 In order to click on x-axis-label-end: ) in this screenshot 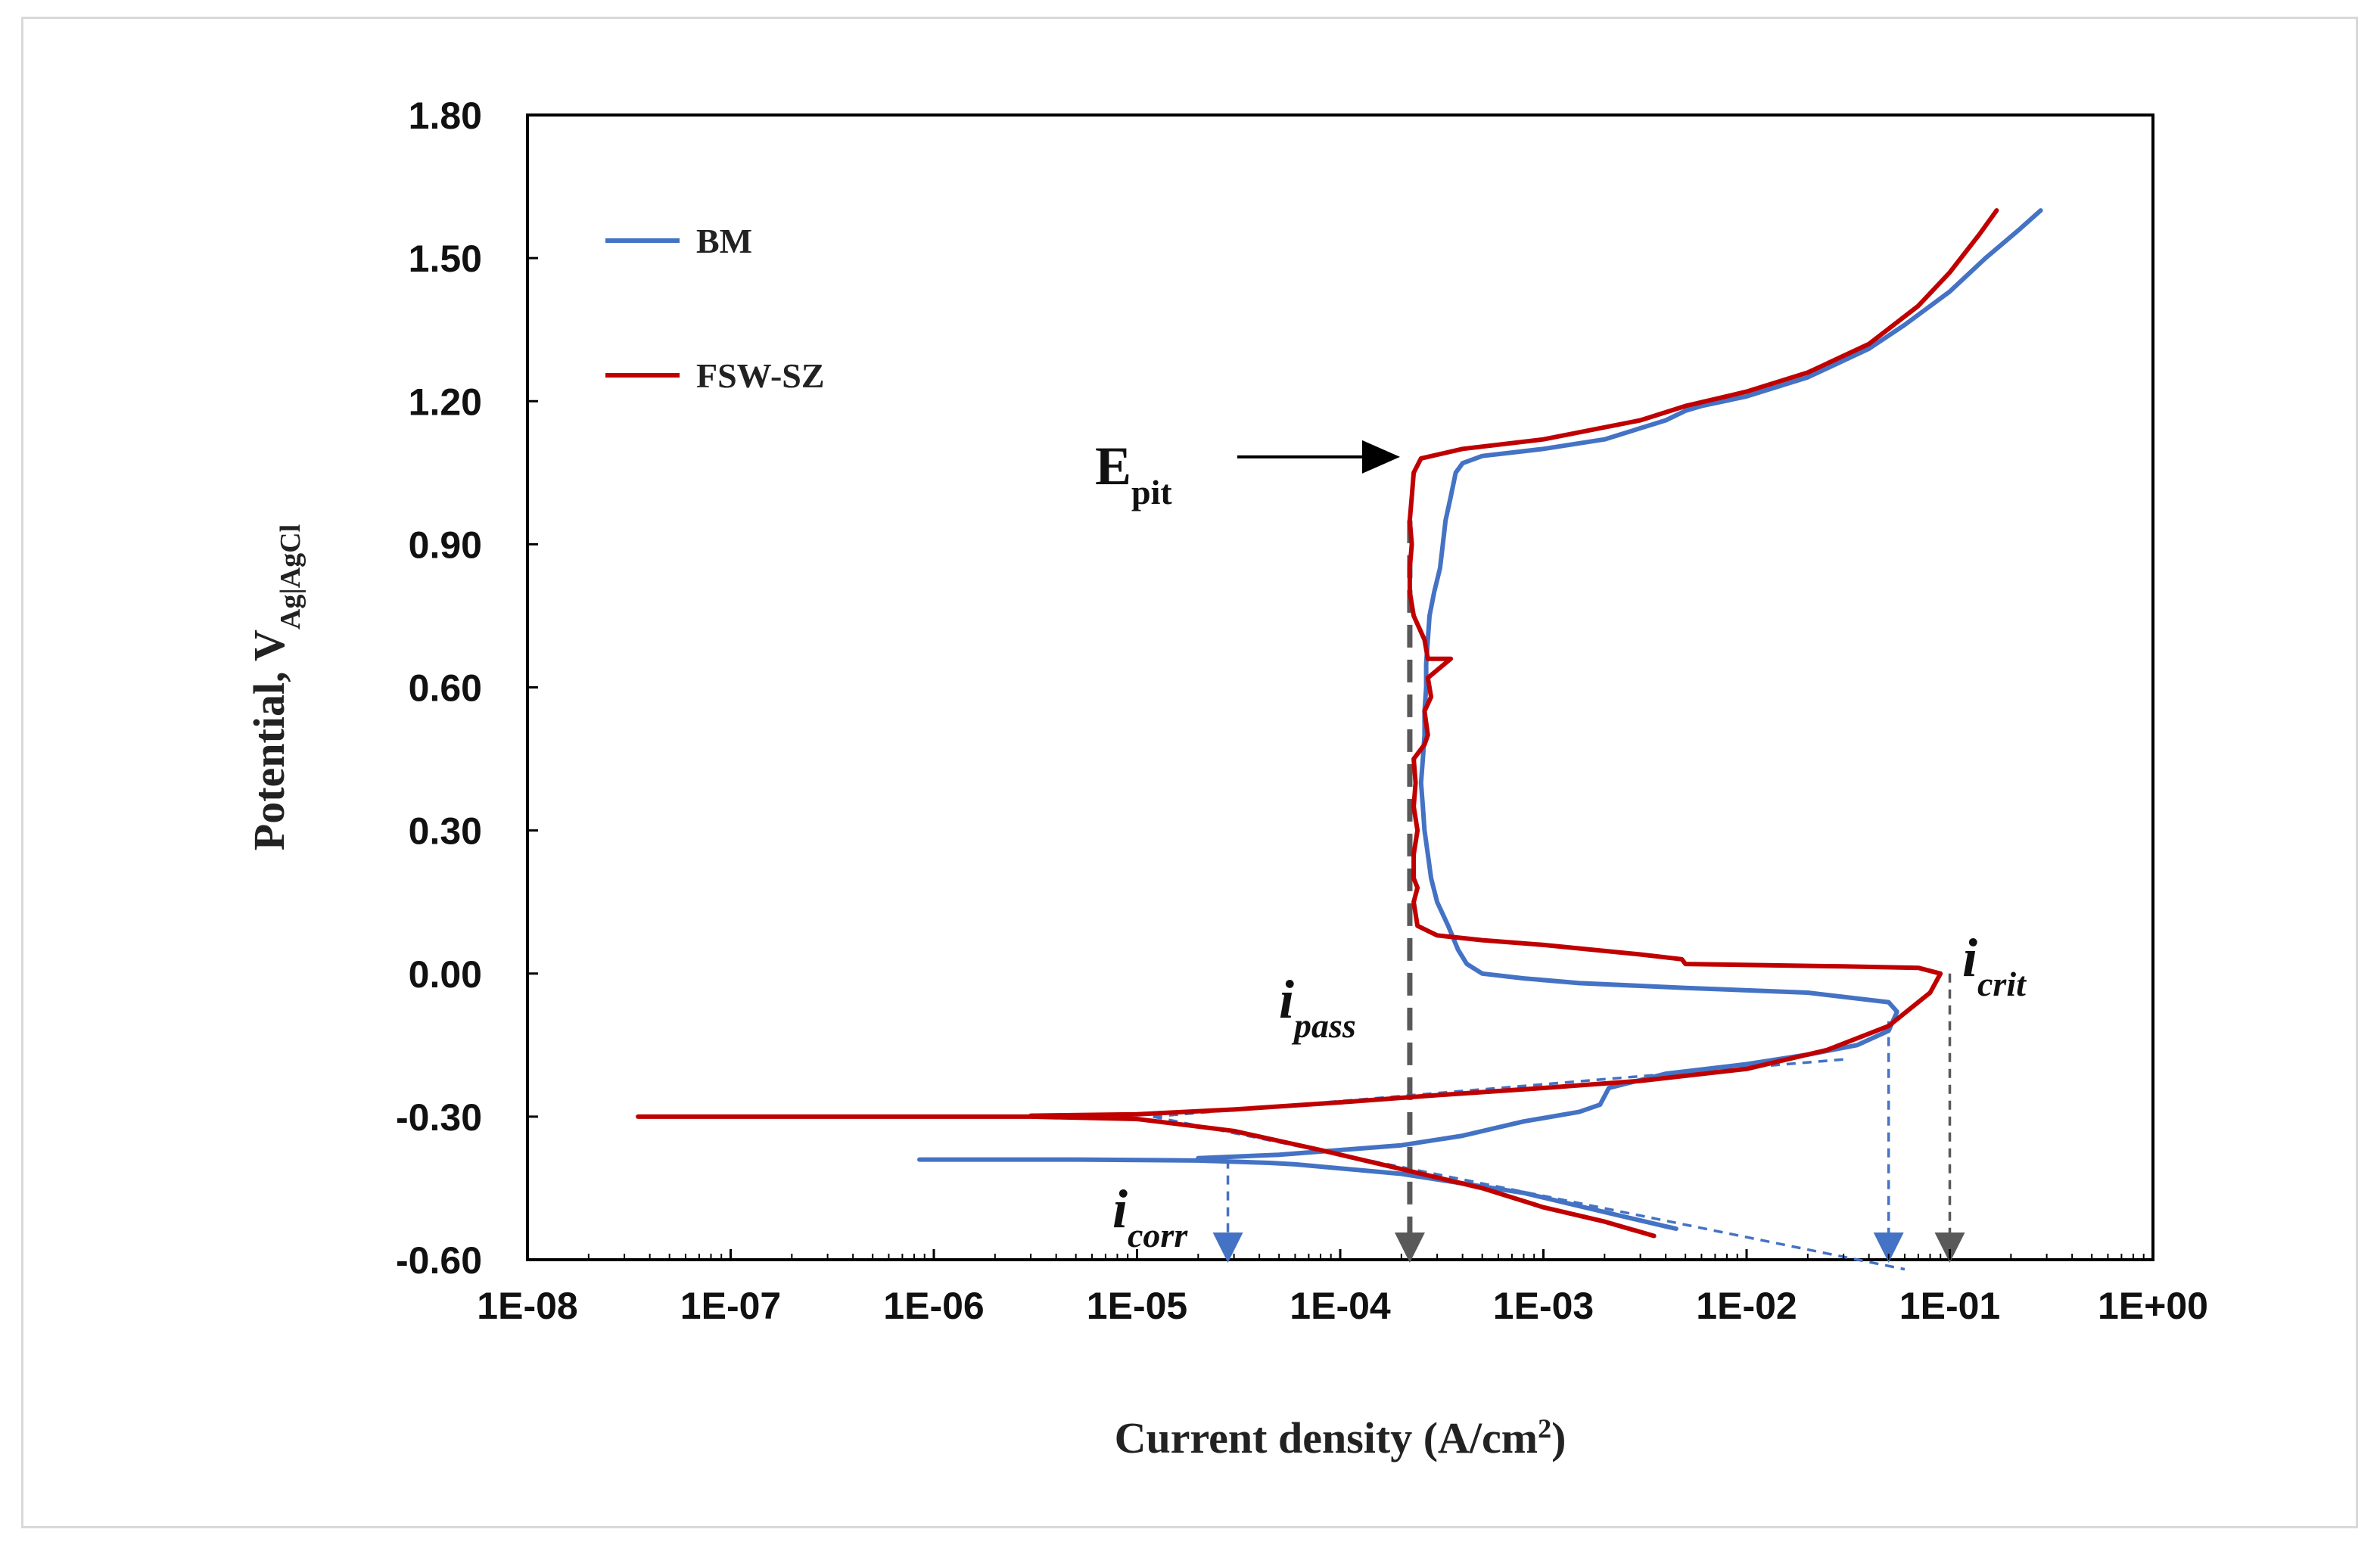, I will do `click(1558, 1438)`.